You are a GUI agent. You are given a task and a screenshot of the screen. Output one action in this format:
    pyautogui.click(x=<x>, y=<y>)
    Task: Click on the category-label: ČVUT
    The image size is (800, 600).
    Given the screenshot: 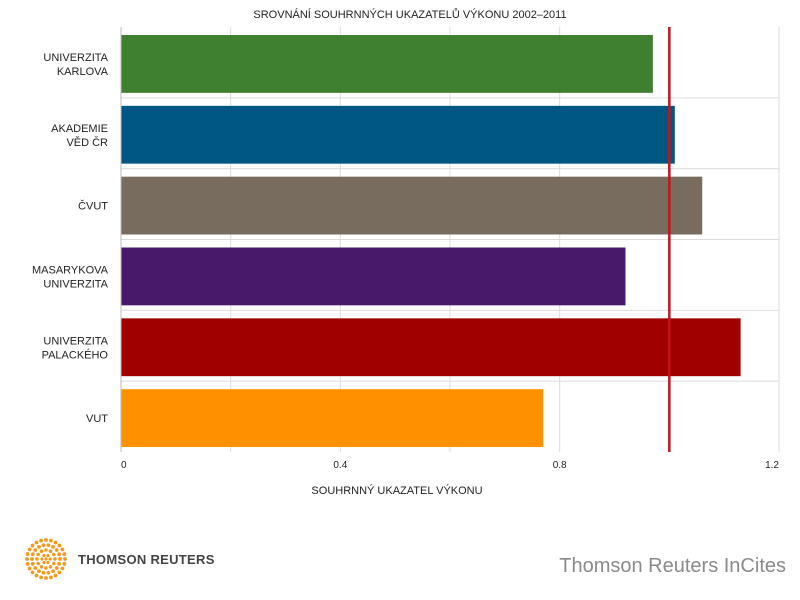 What is the action you would take?
    pyautogui.click(x=93, y=206)
    